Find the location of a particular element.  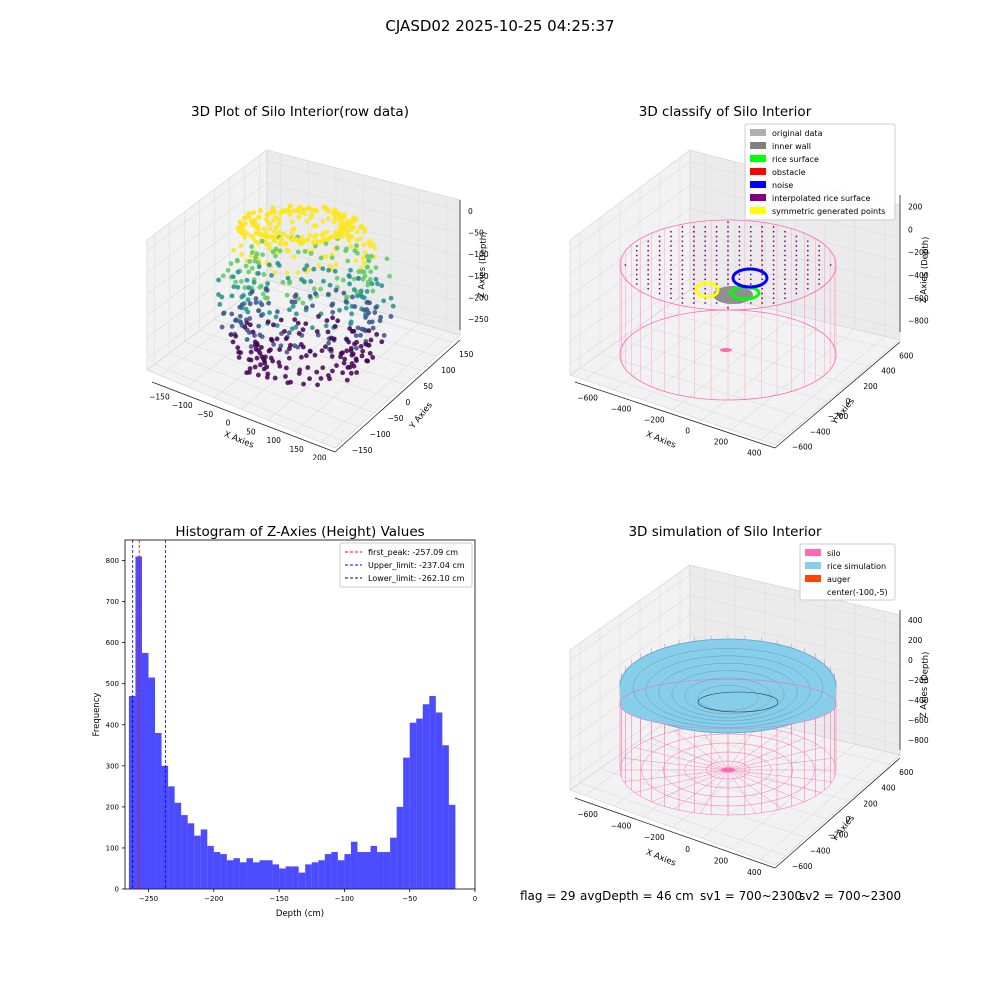

legend-label: center(-100,-5) is located at coordinates (857, 592).